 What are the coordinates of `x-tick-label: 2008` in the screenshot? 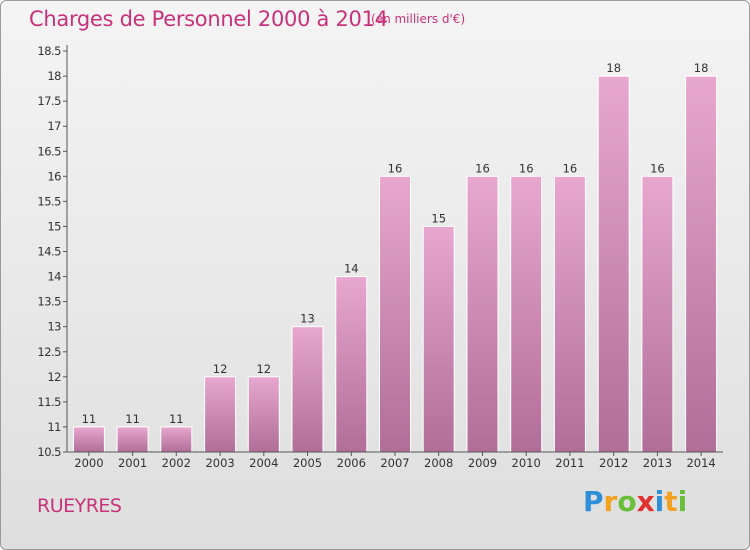 It's located at (438, 463).